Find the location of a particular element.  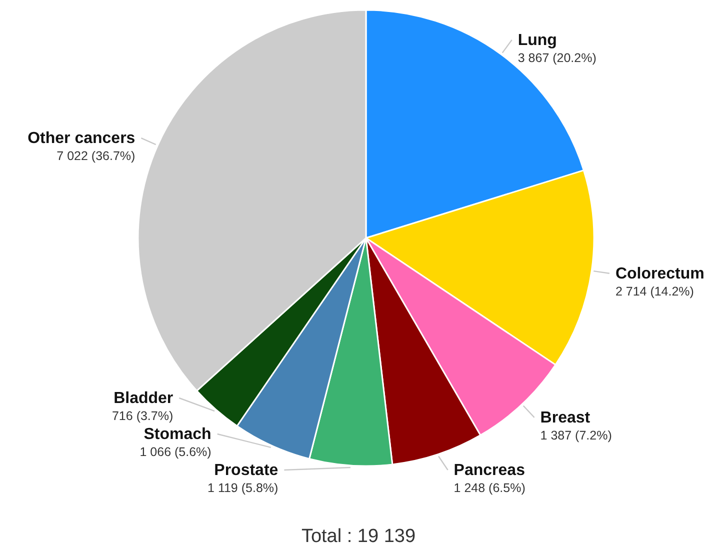

data-label: 1 066 (5.6%) is located at coordinates (176, 452).